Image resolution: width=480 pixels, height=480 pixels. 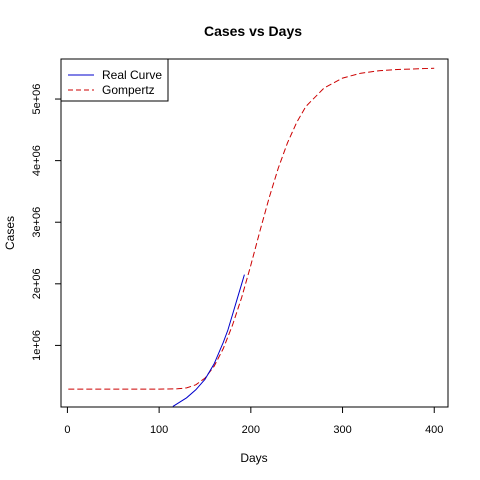 I want to click on legend-label-real-curve: Real Curve, so click(x=132, y=75).